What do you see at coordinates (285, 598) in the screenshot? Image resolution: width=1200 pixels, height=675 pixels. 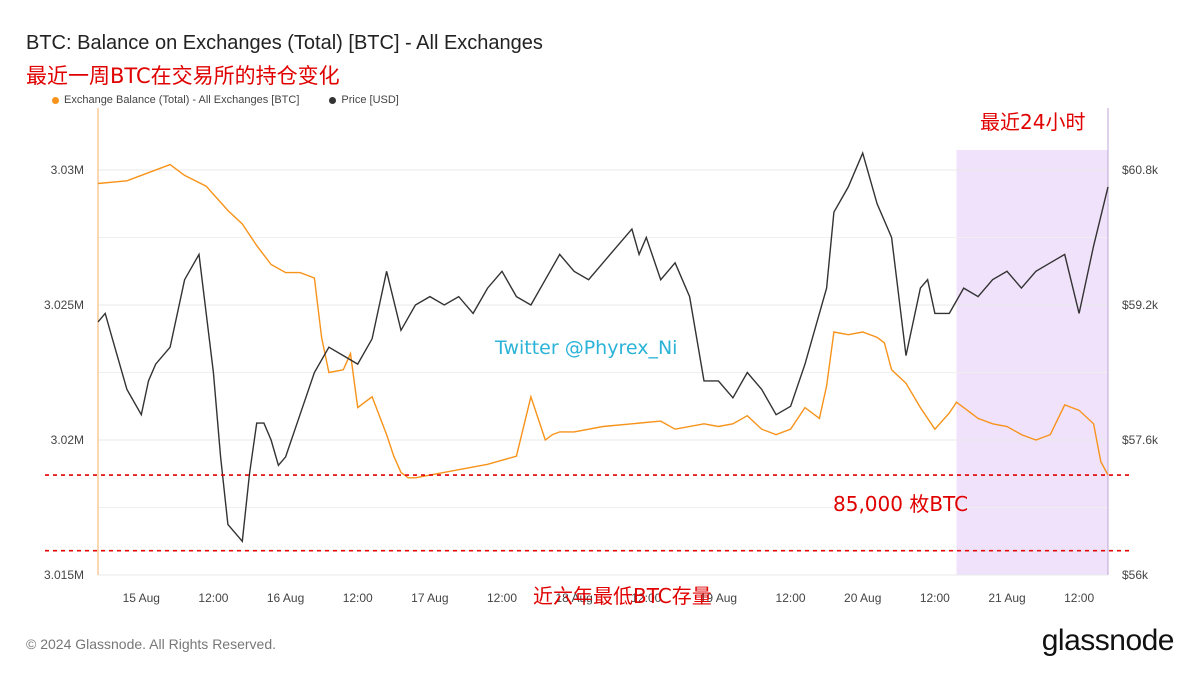 I see `x-tick-label: 16 Aug` at bounding box center [285, 598].